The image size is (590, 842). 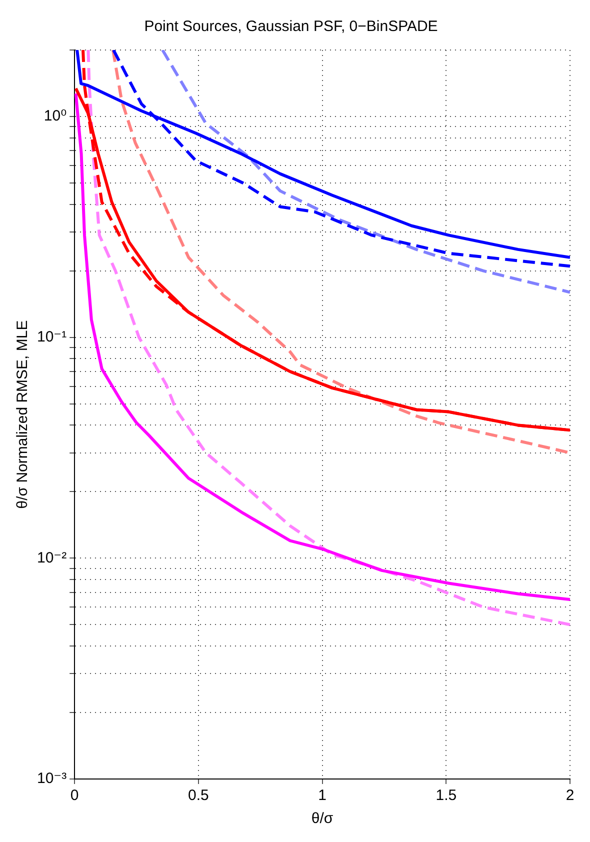 What do you see at coordinates (51, 779) in the screenshot?
I see `y-tick-label: 10⁻³` at bounding box center [51, 779].